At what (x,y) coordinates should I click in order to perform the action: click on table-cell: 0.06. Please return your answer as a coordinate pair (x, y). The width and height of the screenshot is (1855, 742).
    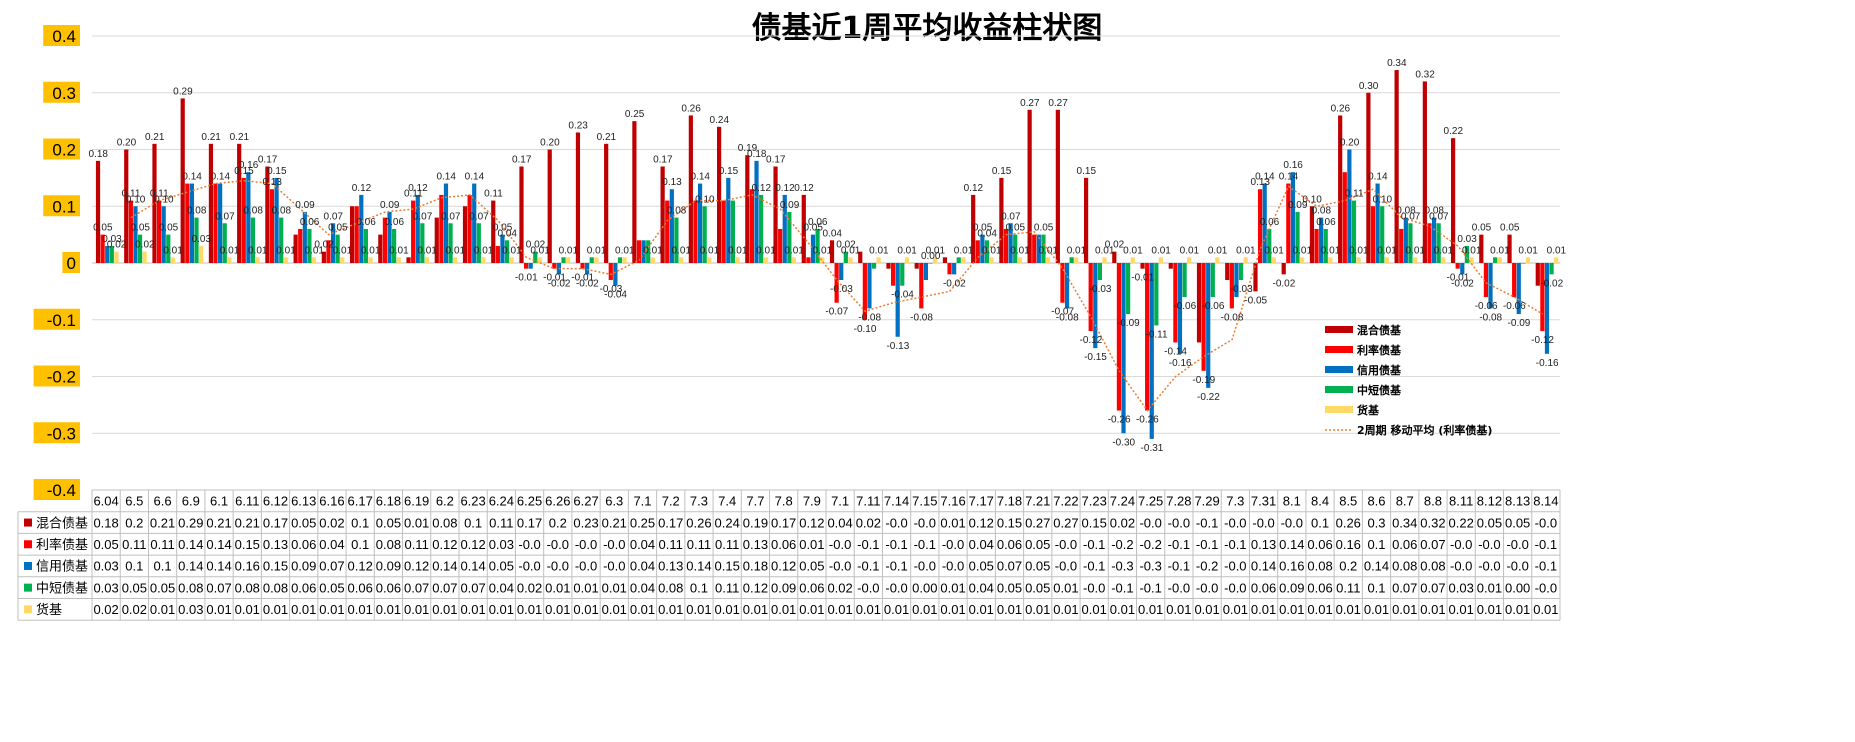
    Looking at the image, I should click on (303, 544).